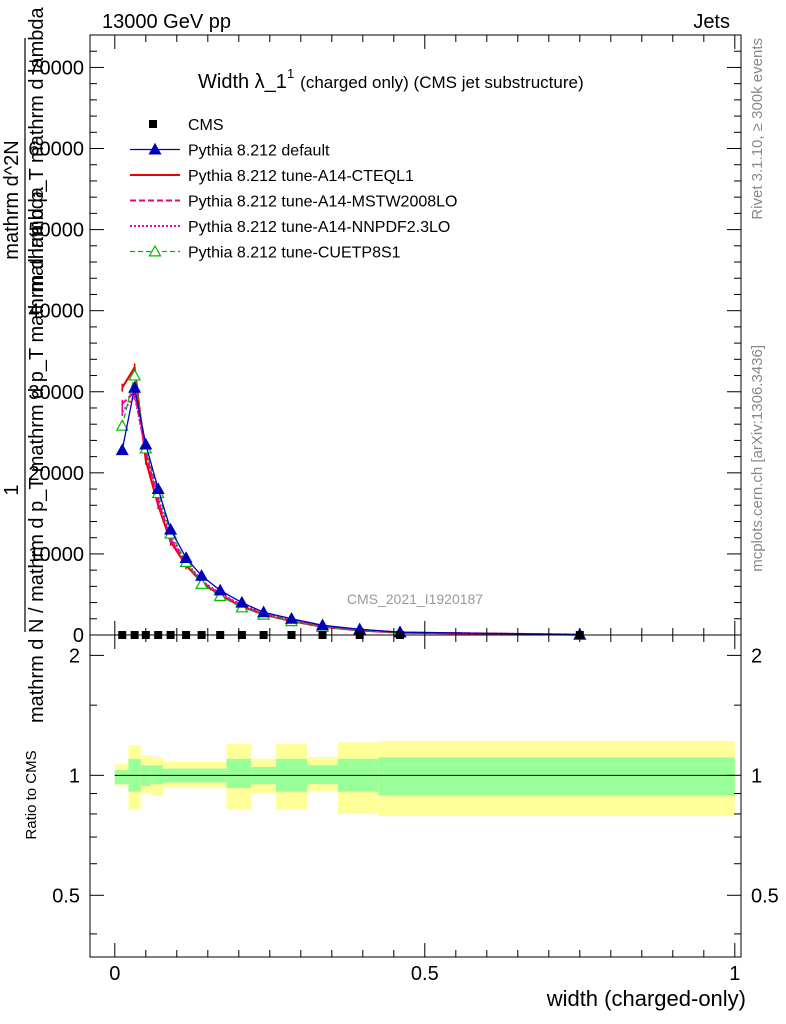 The width and height of the screenshot is (786, 1024). I want to click on legend-marker-default, so click(155, 148).